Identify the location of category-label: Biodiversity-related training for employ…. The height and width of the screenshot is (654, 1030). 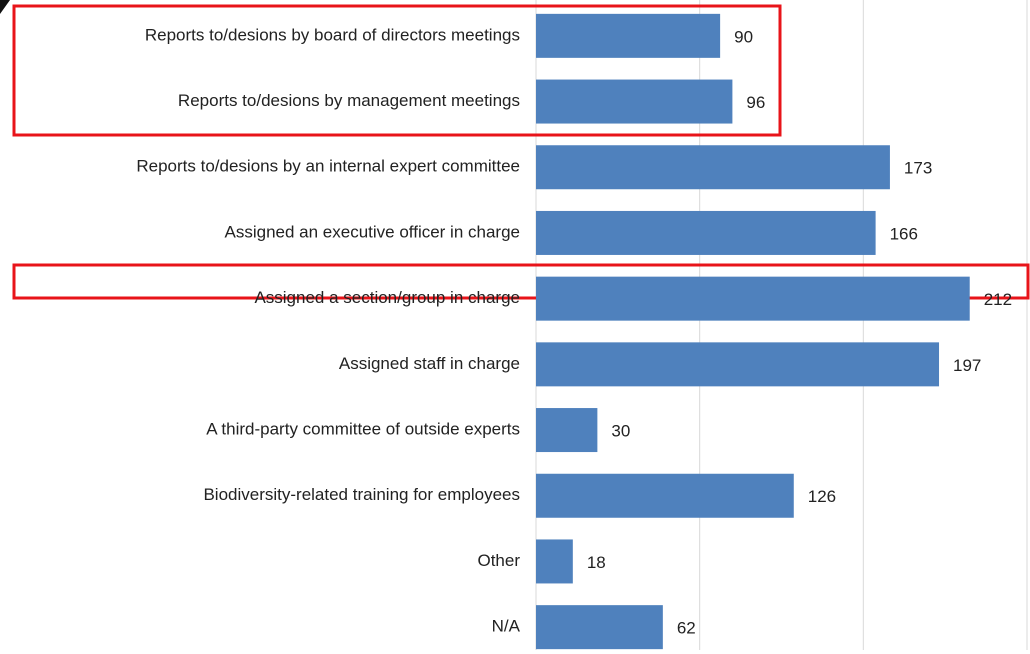
(361, 494).